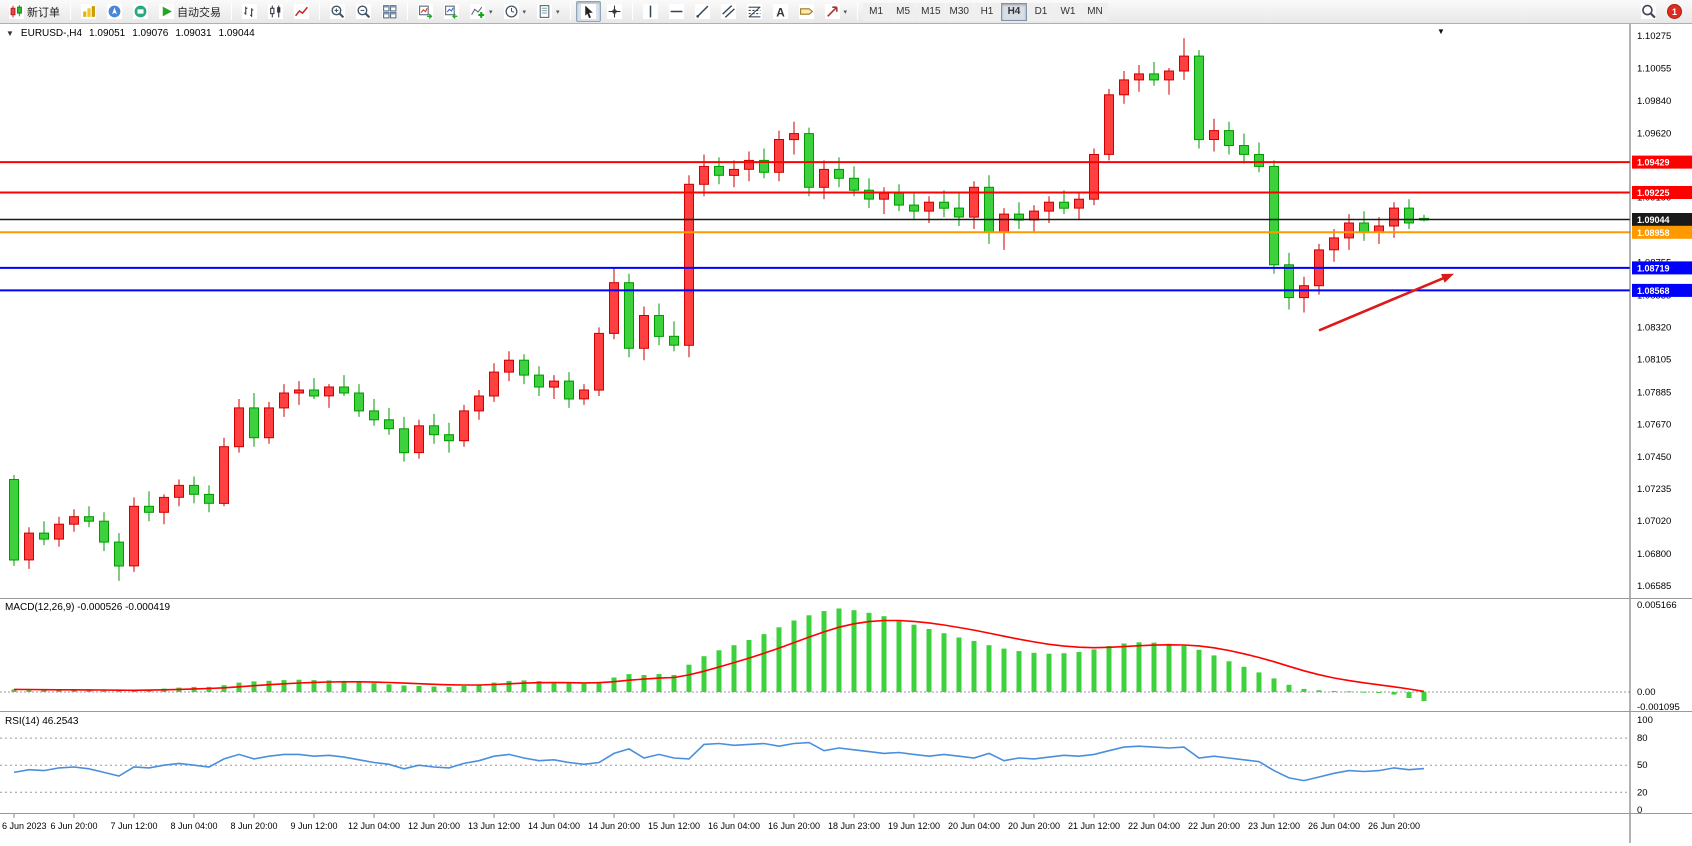 This screenshot has height=846, width=1692. What do you see at coordinates (876, 11) in the screenshot?
I see `timeframe-m1: M1` at bounding box center [876, 11].